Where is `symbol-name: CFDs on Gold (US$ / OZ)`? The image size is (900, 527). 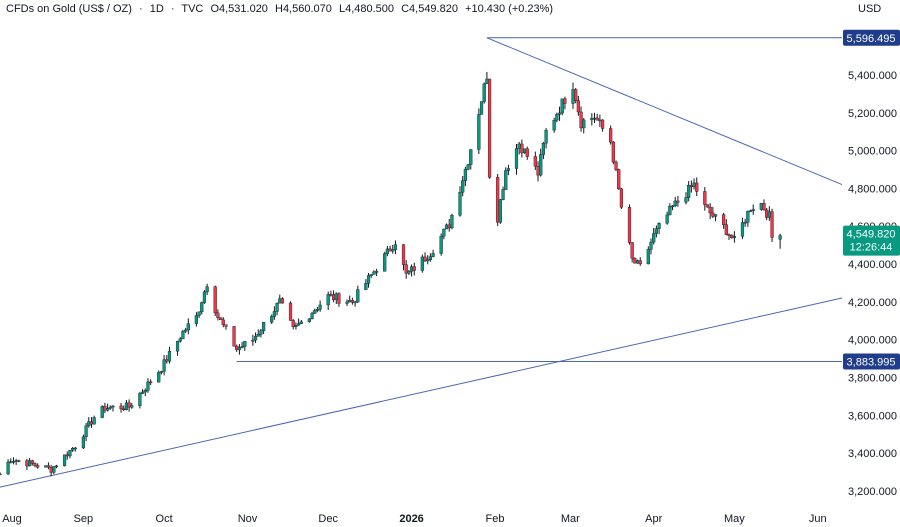
symbol-name: CFDs on Gold (US$ / OZ) is located at coordinates (69, 9).